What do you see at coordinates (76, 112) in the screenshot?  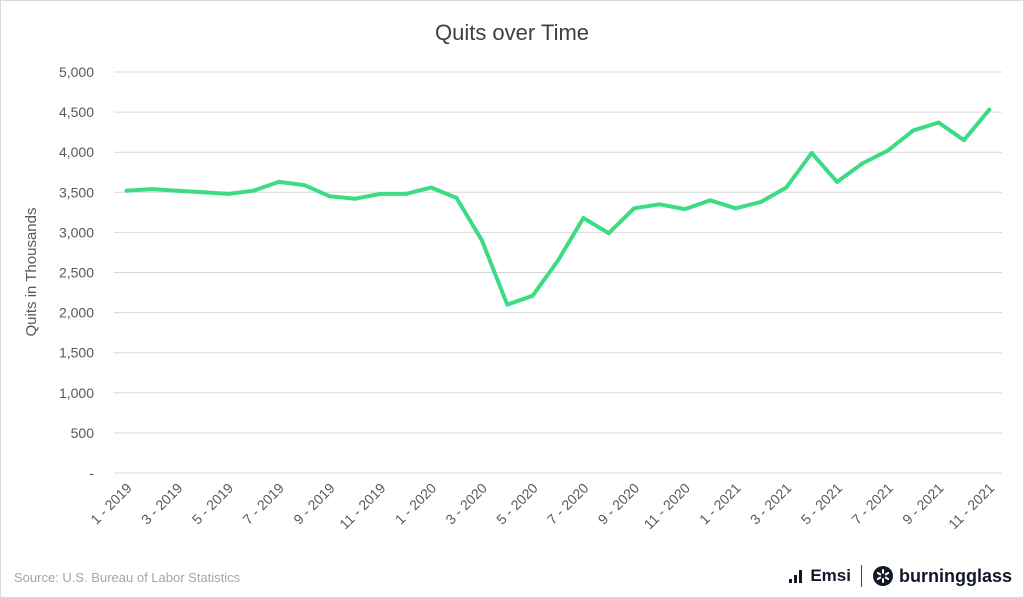 I see `y-tick-label: 4,500` at bounding box center [76, 112].